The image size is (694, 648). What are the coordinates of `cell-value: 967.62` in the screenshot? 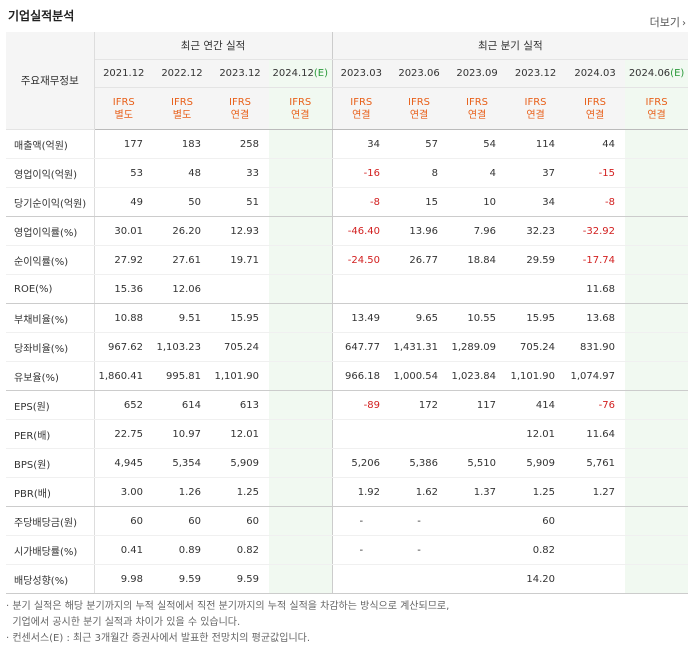 It's located at (123, 347).